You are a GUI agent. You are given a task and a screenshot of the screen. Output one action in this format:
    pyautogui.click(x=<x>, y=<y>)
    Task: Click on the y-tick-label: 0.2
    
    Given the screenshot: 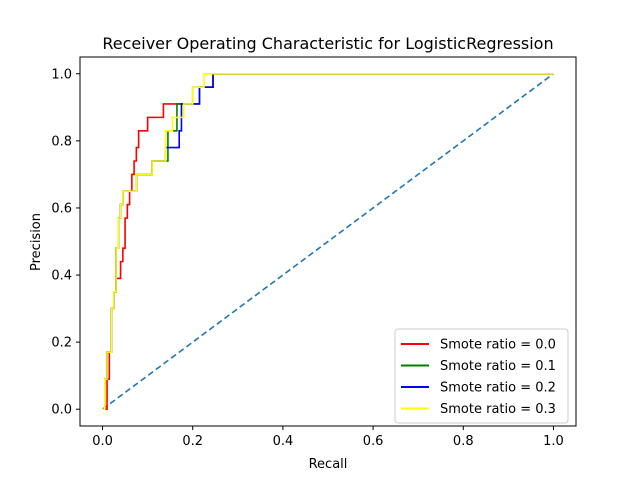 What is the action you would take?
    pyautogui.click(x=61, y=343)
    